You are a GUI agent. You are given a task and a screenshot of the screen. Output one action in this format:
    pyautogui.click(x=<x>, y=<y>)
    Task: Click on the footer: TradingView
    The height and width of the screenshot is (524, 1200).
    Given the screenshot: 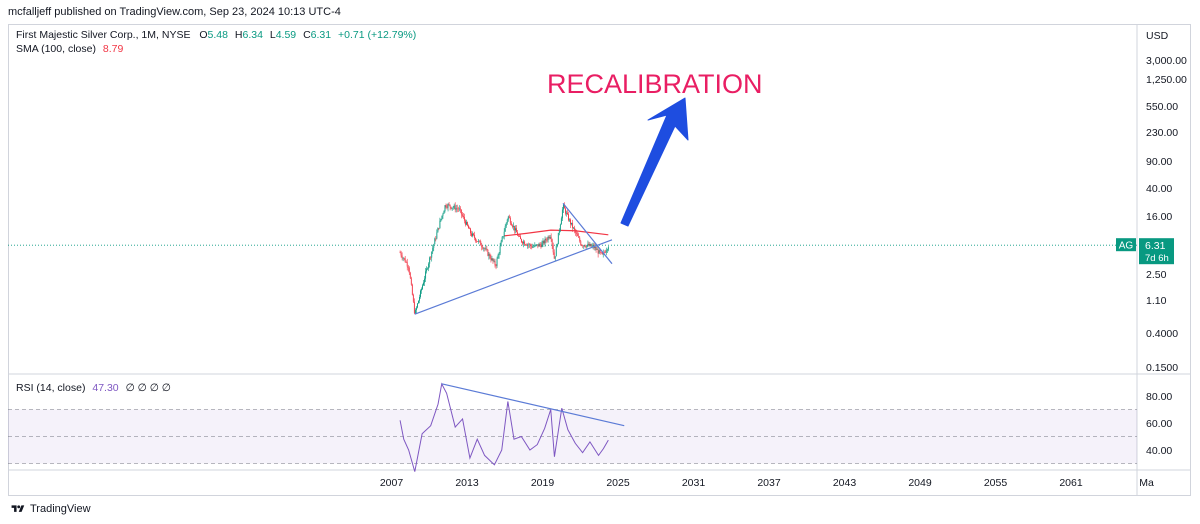 What is the action you would take?
    pyautogui.click(x=50, y=509)
    